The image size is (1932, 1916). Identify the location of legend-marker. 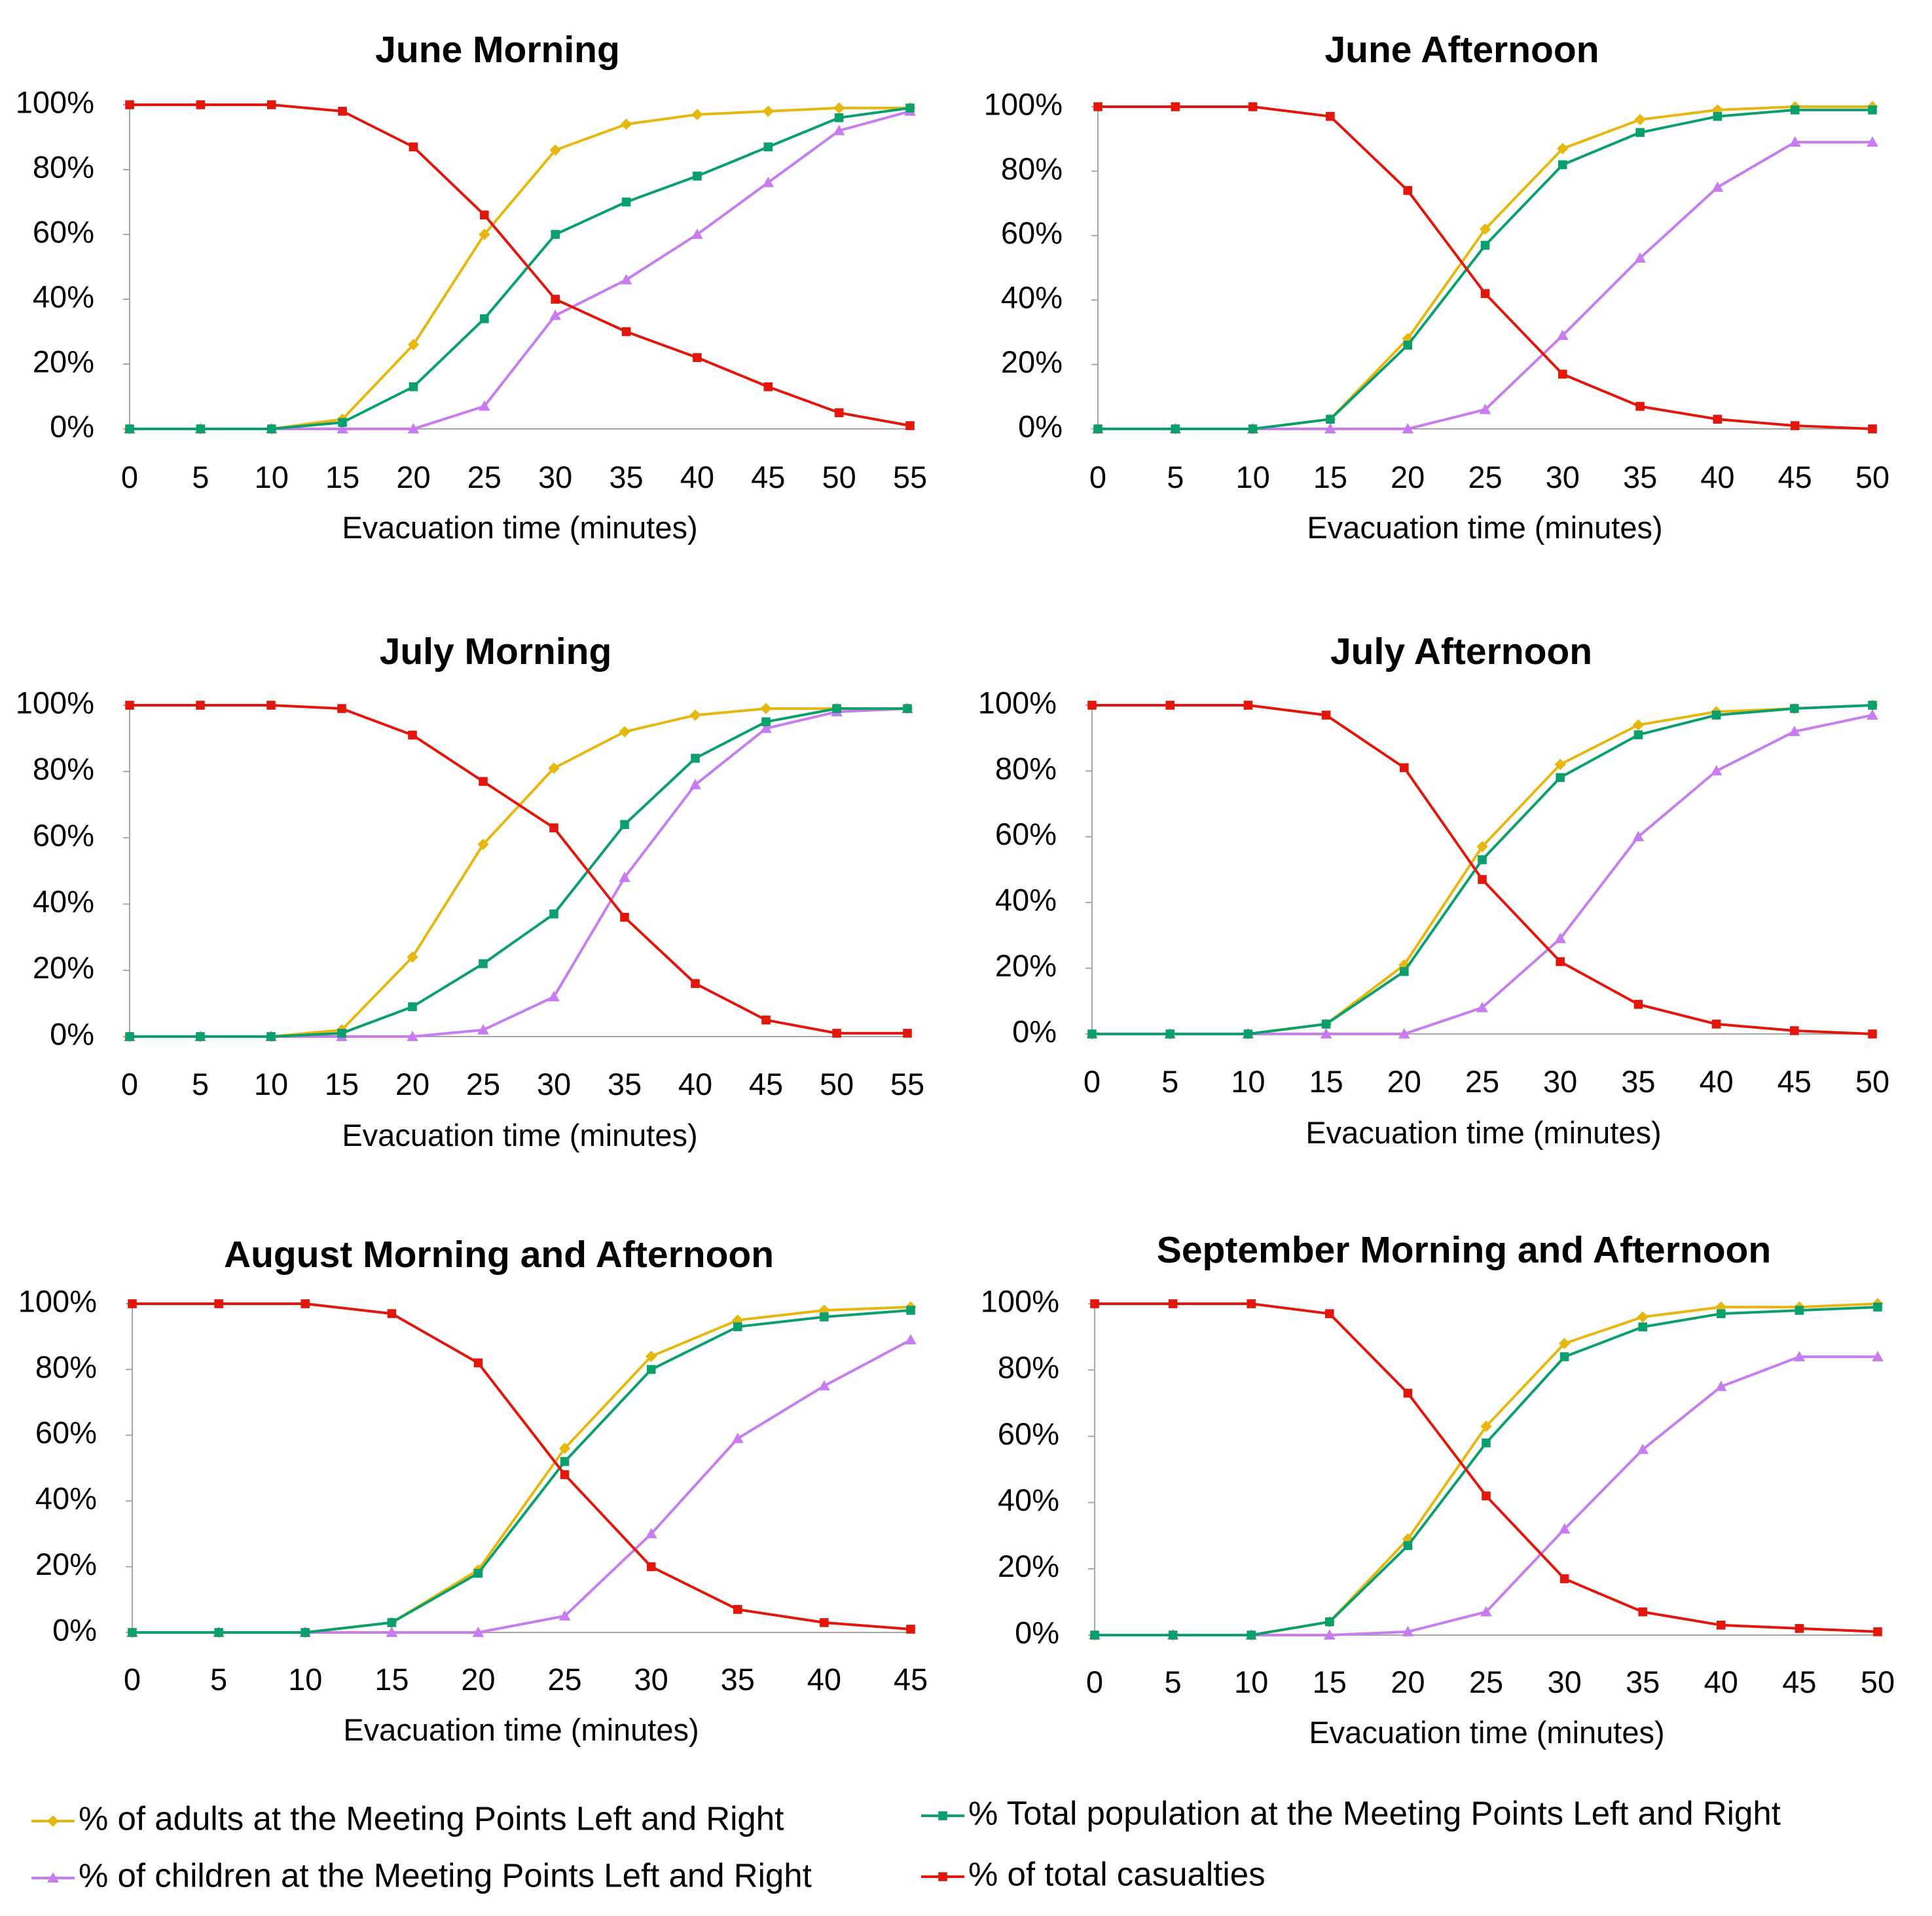
(53, 1877).